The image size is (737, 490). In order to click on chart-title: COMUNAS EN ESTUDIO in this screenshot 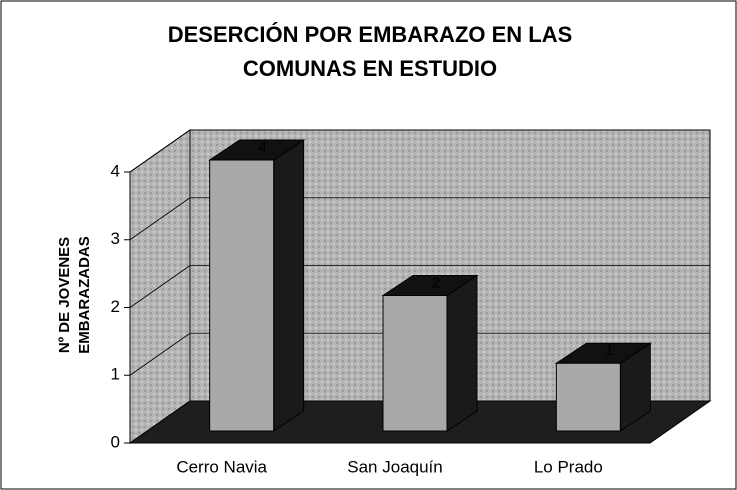, I will do `click(370, 68)`.